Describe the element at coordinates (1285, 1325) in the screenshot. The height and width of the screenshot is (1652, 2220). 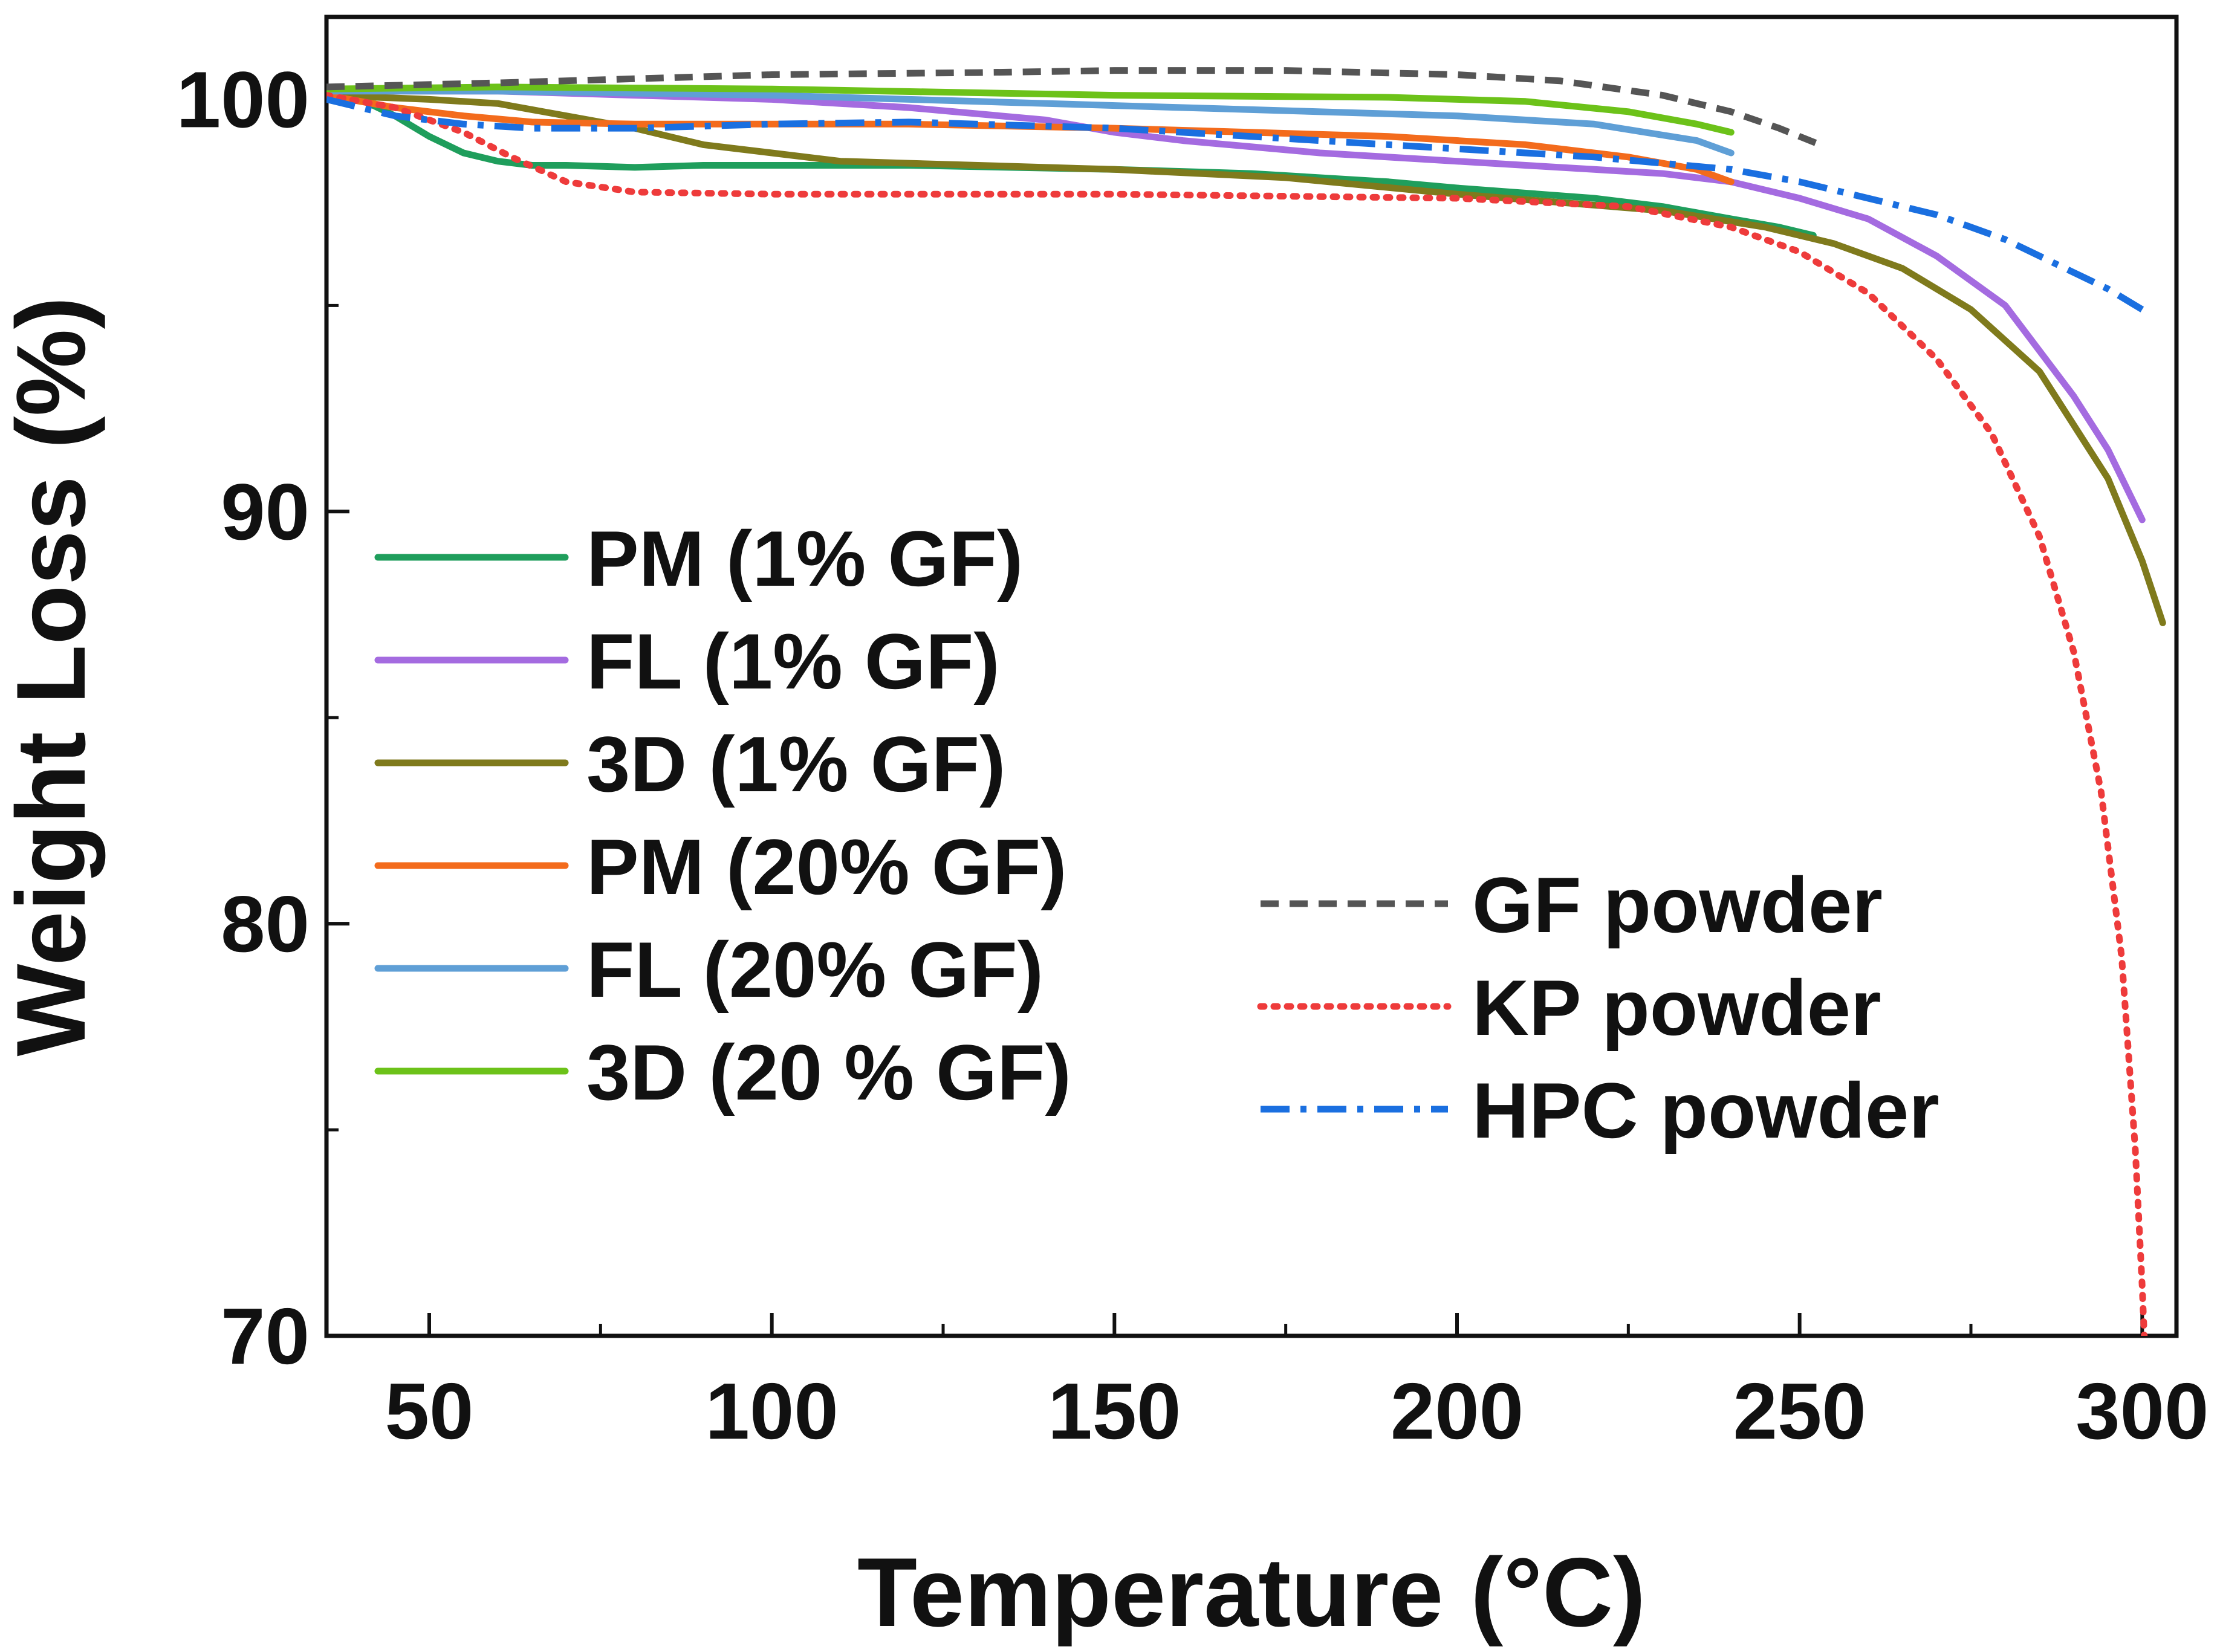
I see `x-axis-ticks` at that location.